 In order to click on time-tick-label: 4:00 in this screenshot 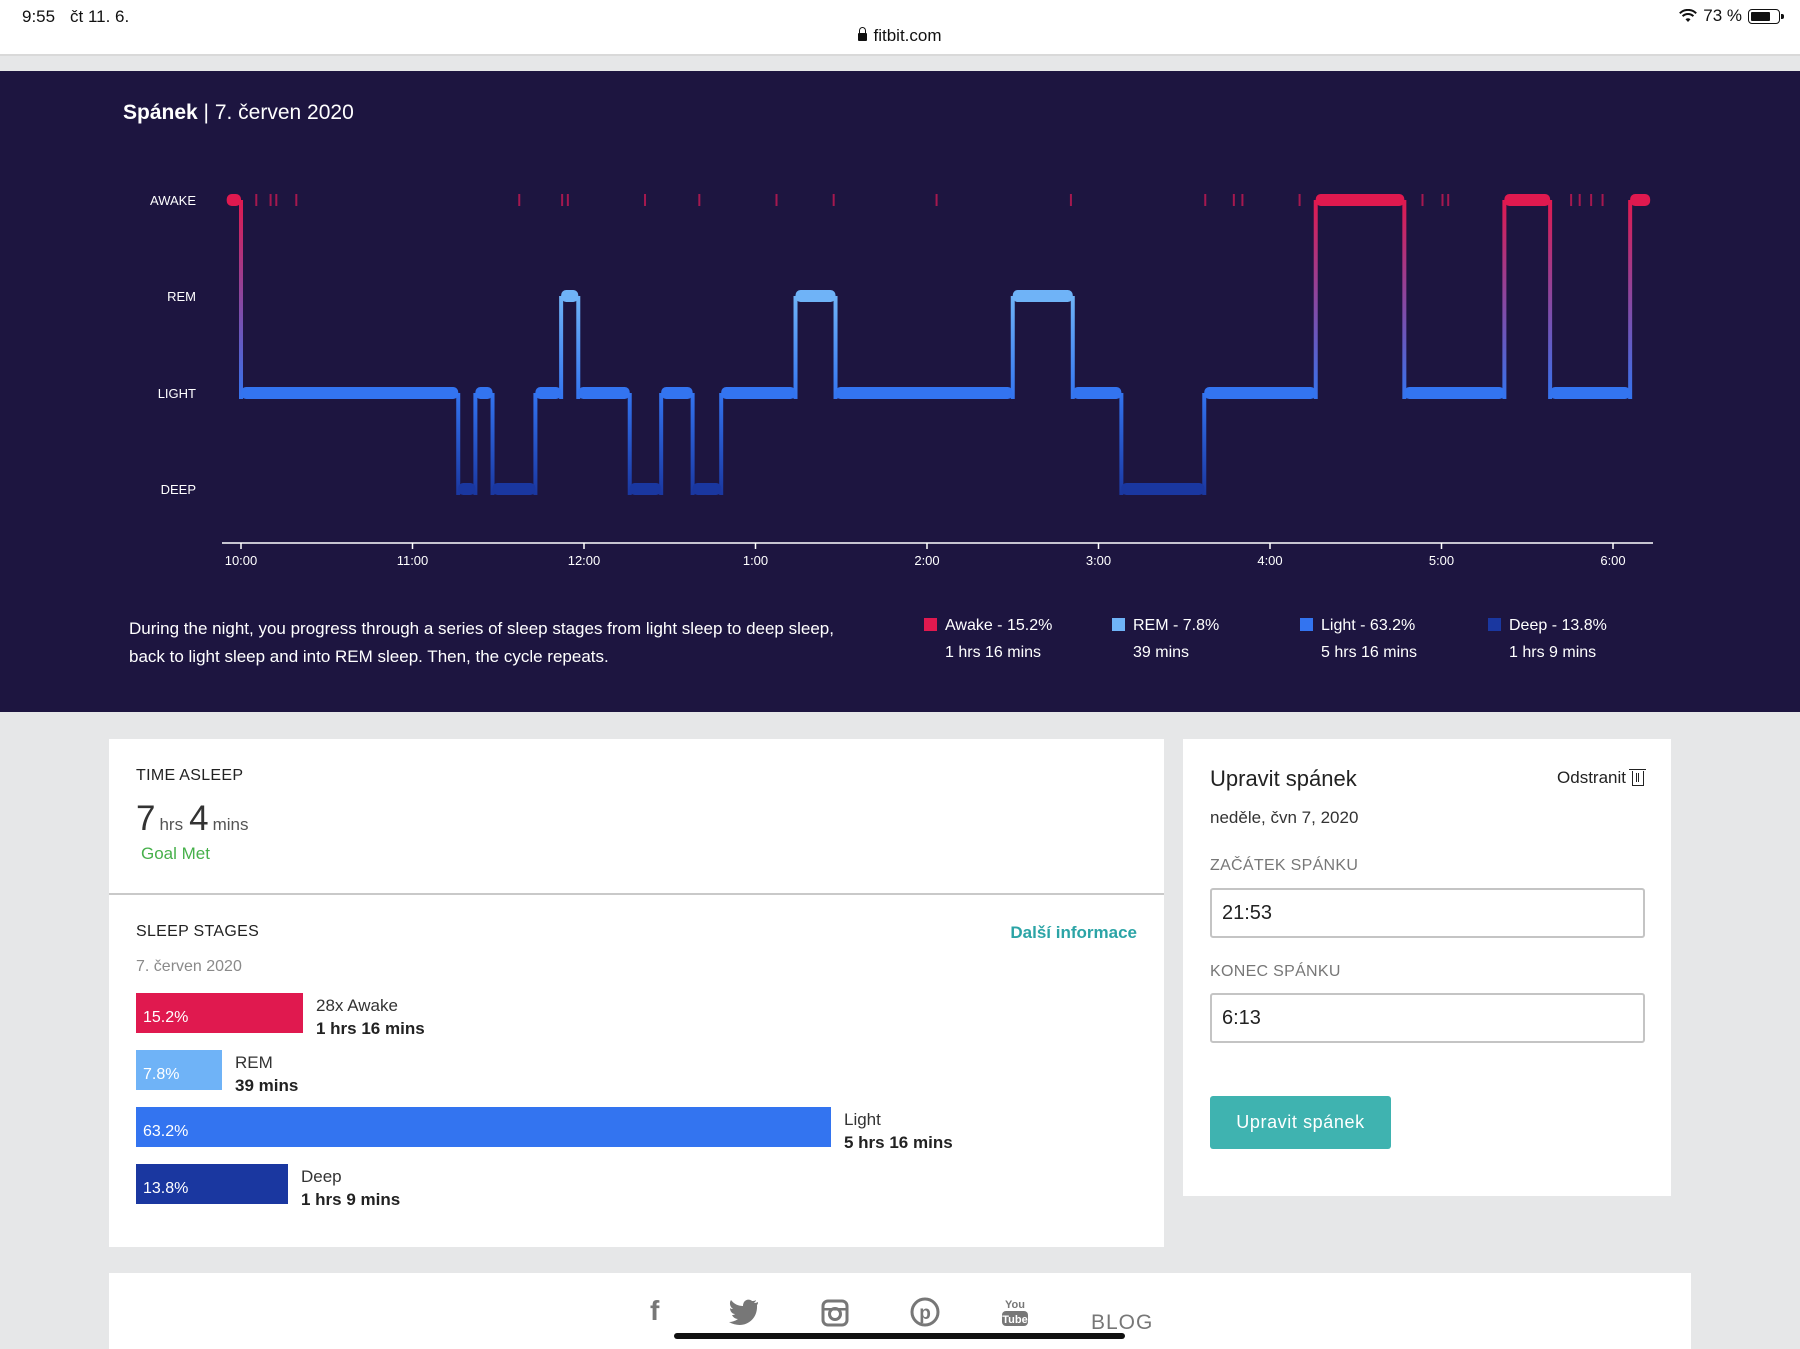, I will do `click(1269, 560)`.